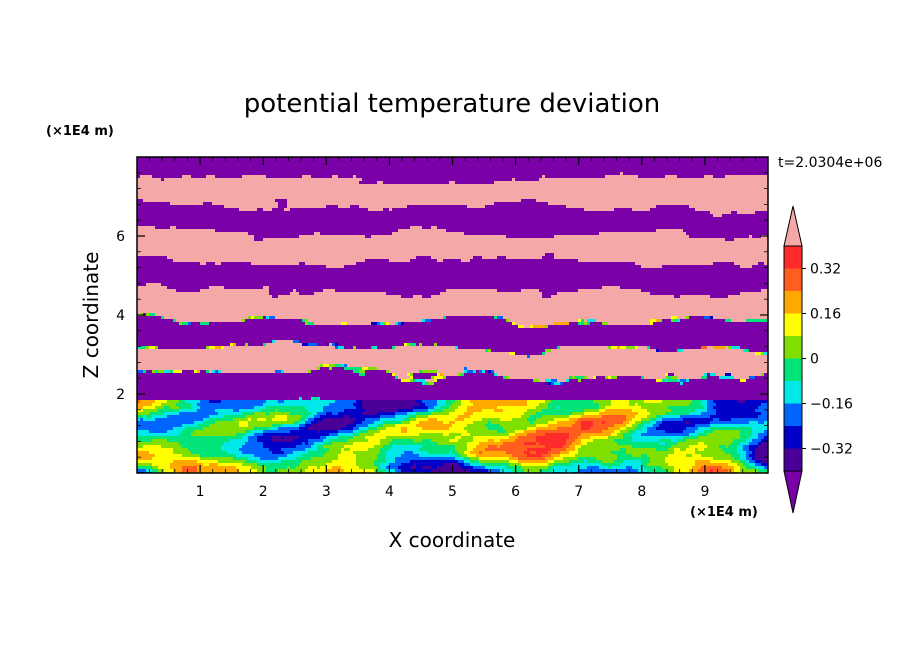  What do you see at coordinates (200, 492) in the screenshot?
I see `x-tick-label: 1` at bounding box center [200, 492].